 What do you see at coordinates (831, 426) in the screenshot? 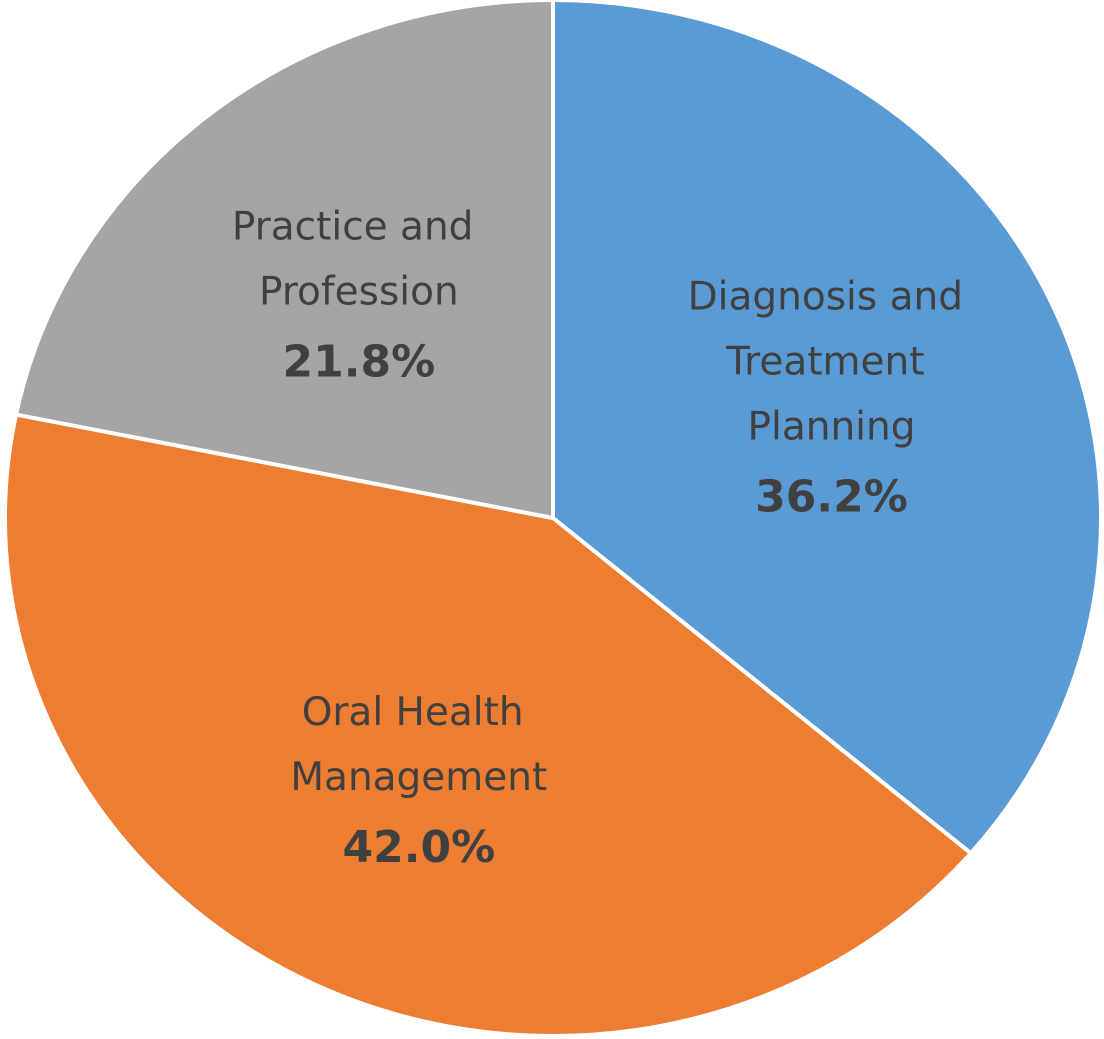
I see `slice-label-line: Planning` at bounding box center [831, 426].